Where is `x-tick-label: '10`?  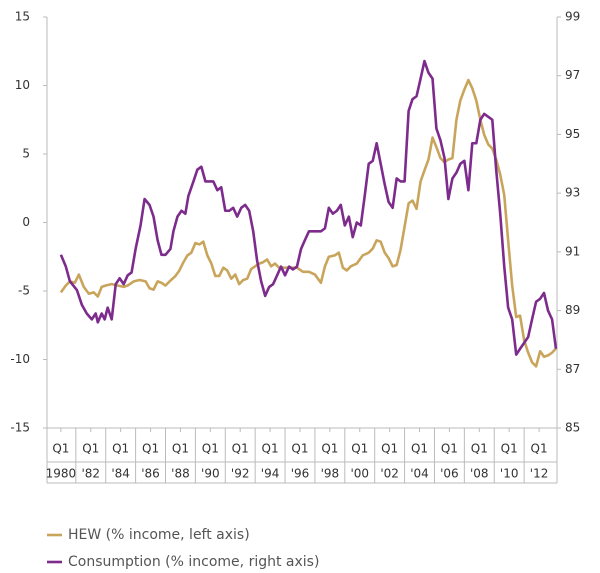
x-tick-label: '10 is located at coordinates (509, 474).